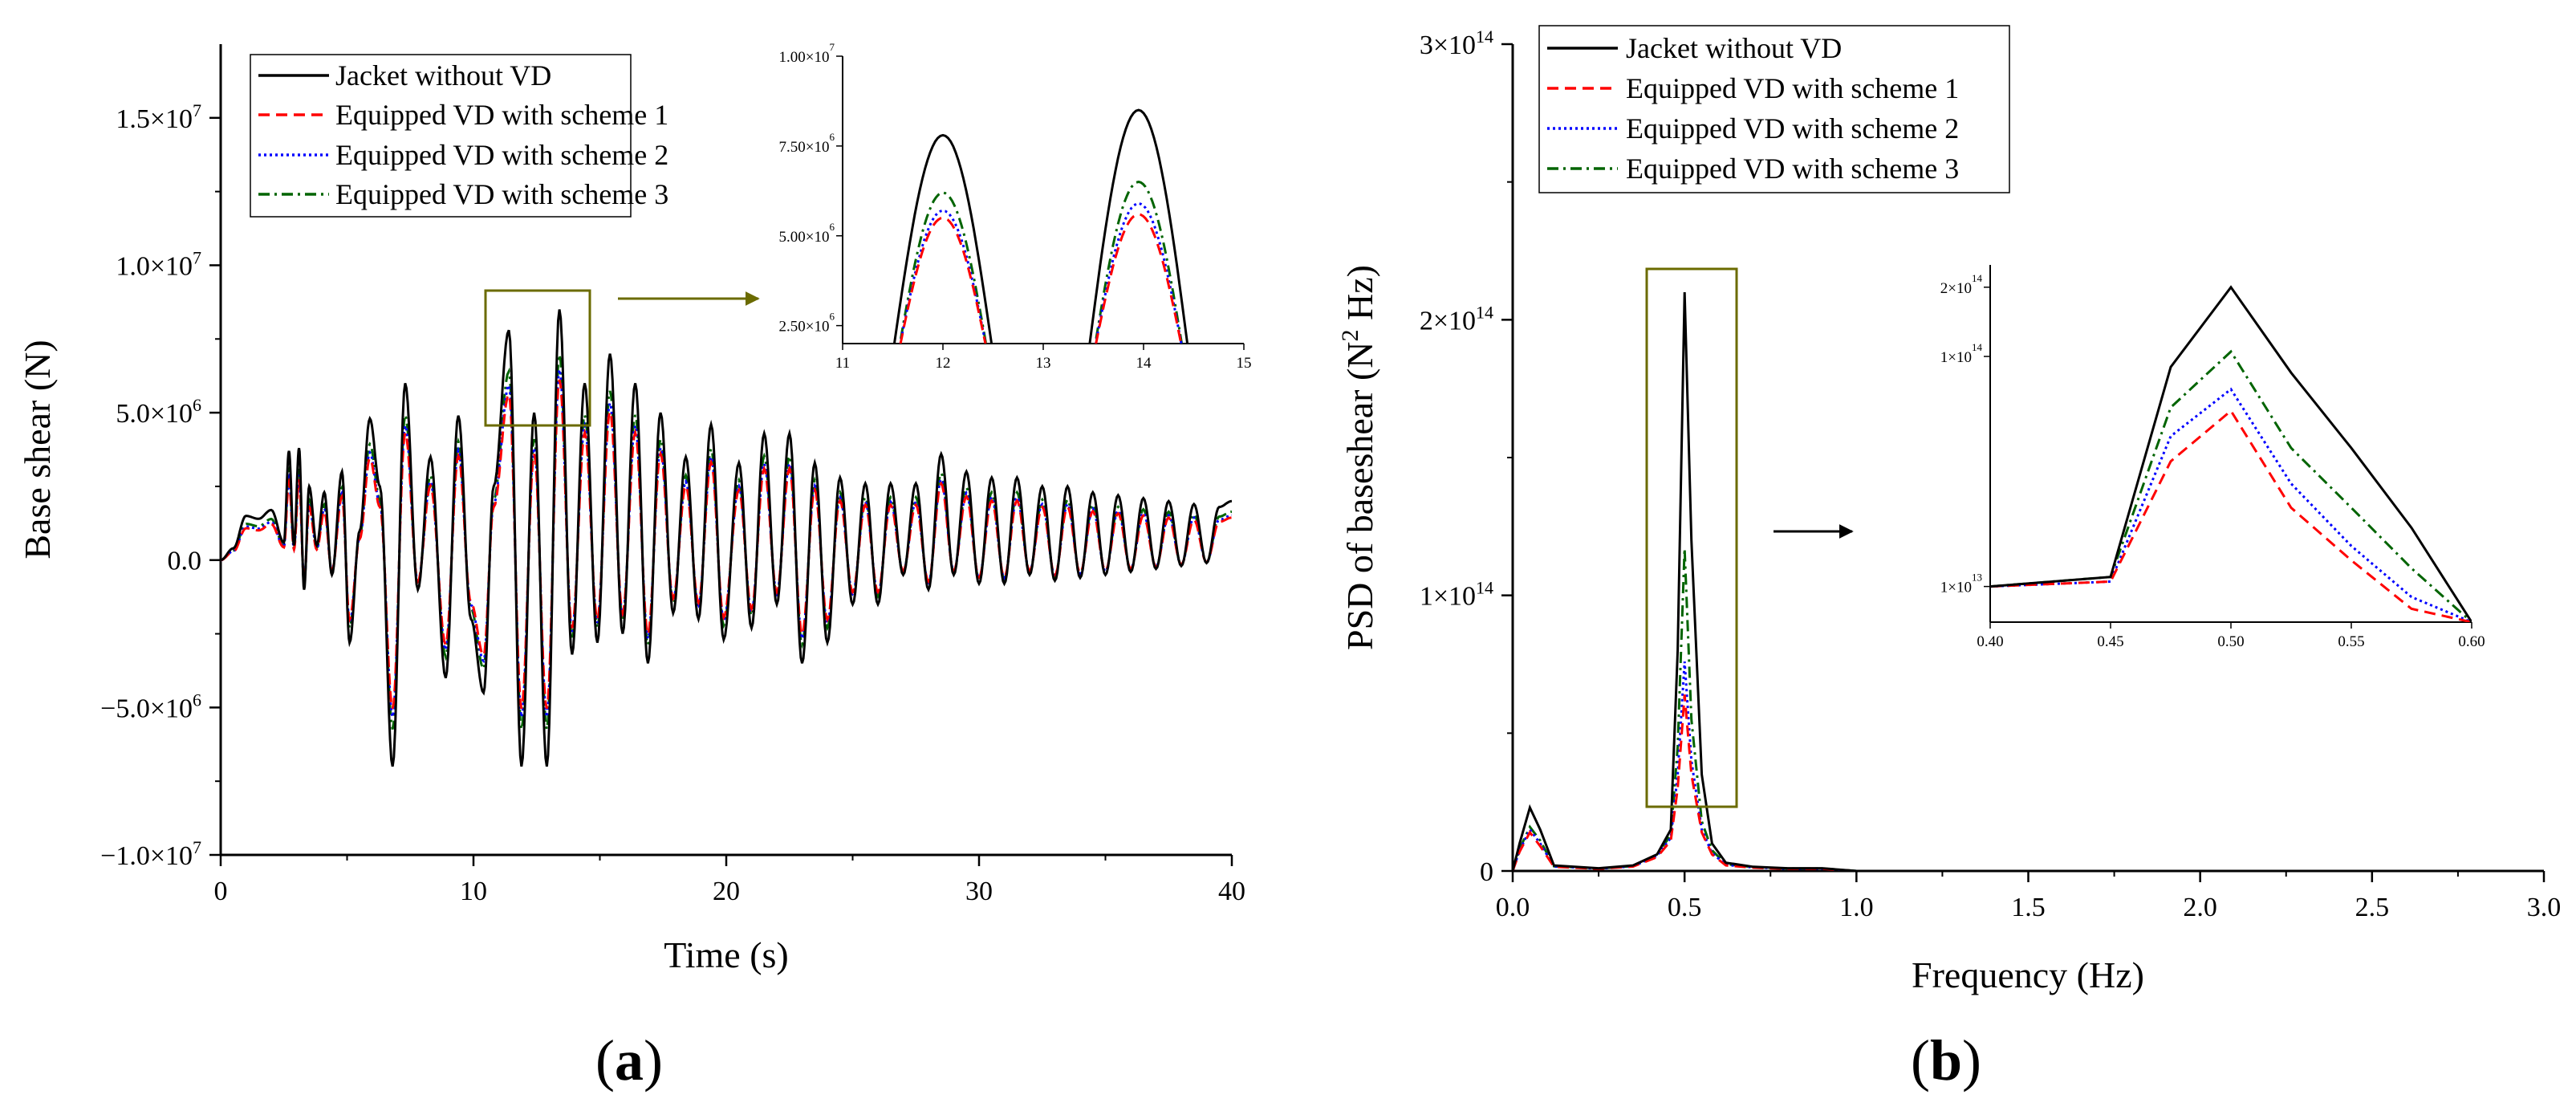 This screenshot has height=1115, width=2576. Describe the element at coordinates (807, 233) in the screenshot. I see `a-inset-ytick-label: 5.00×10⁶` at that location.